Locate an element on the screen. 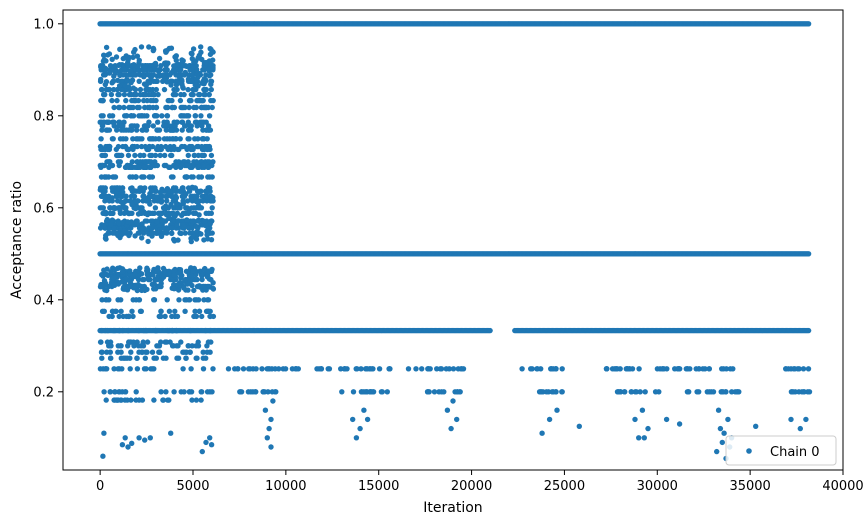 The width and height of the screenshot is (866, 530). x-axis-label: Iteration is located at coordinates (452, 508).